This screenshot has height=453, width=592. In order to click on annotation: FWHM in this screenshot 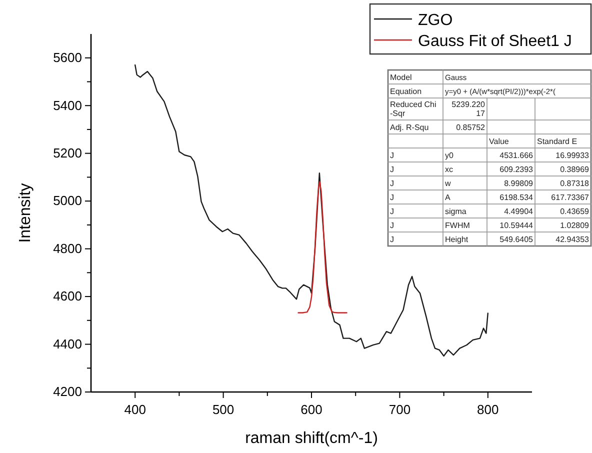, I will do `click(457, 225)`.